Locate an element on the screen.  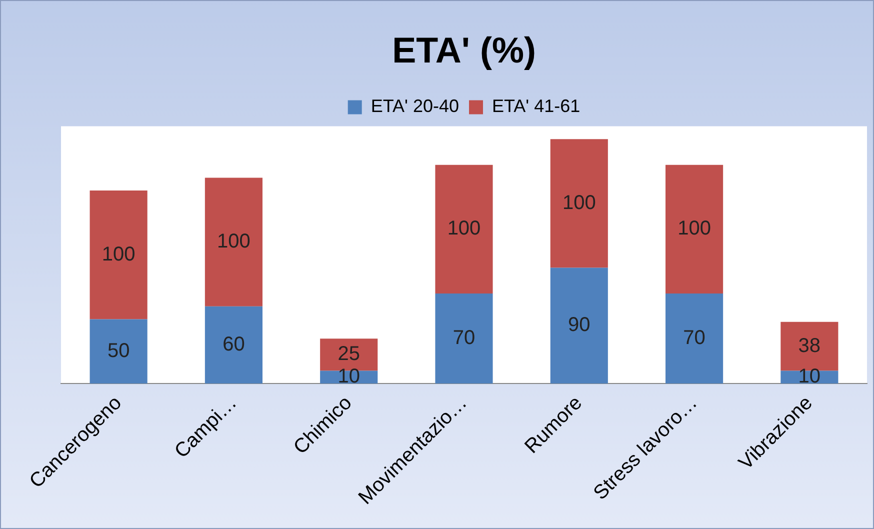
legend-label: ETA' 20-40 is located at coordinates (415, 106).